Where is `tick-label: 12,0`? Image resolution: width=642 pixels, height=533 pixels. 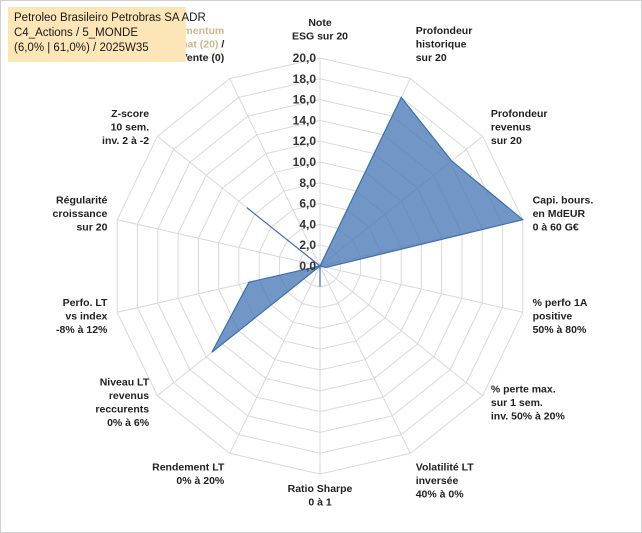
tick-label: 12,0 is located at coordinates (305, 141).